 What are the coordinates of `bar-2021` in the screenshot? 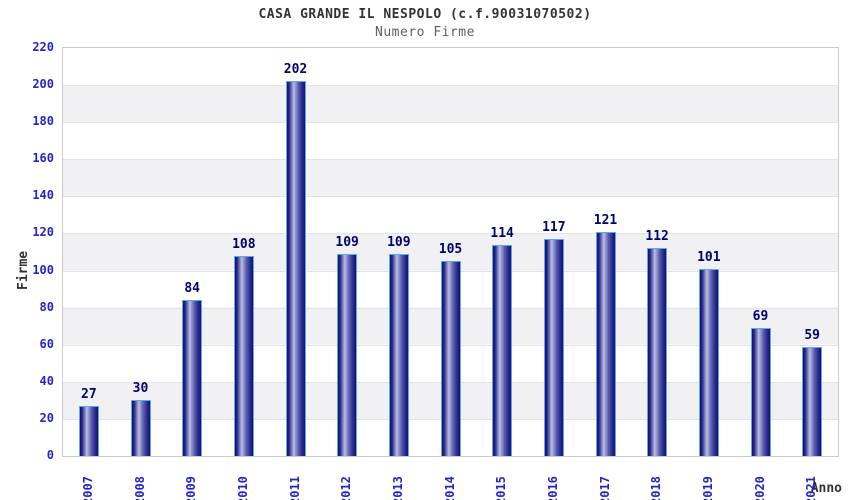 It's located at (812, 401).